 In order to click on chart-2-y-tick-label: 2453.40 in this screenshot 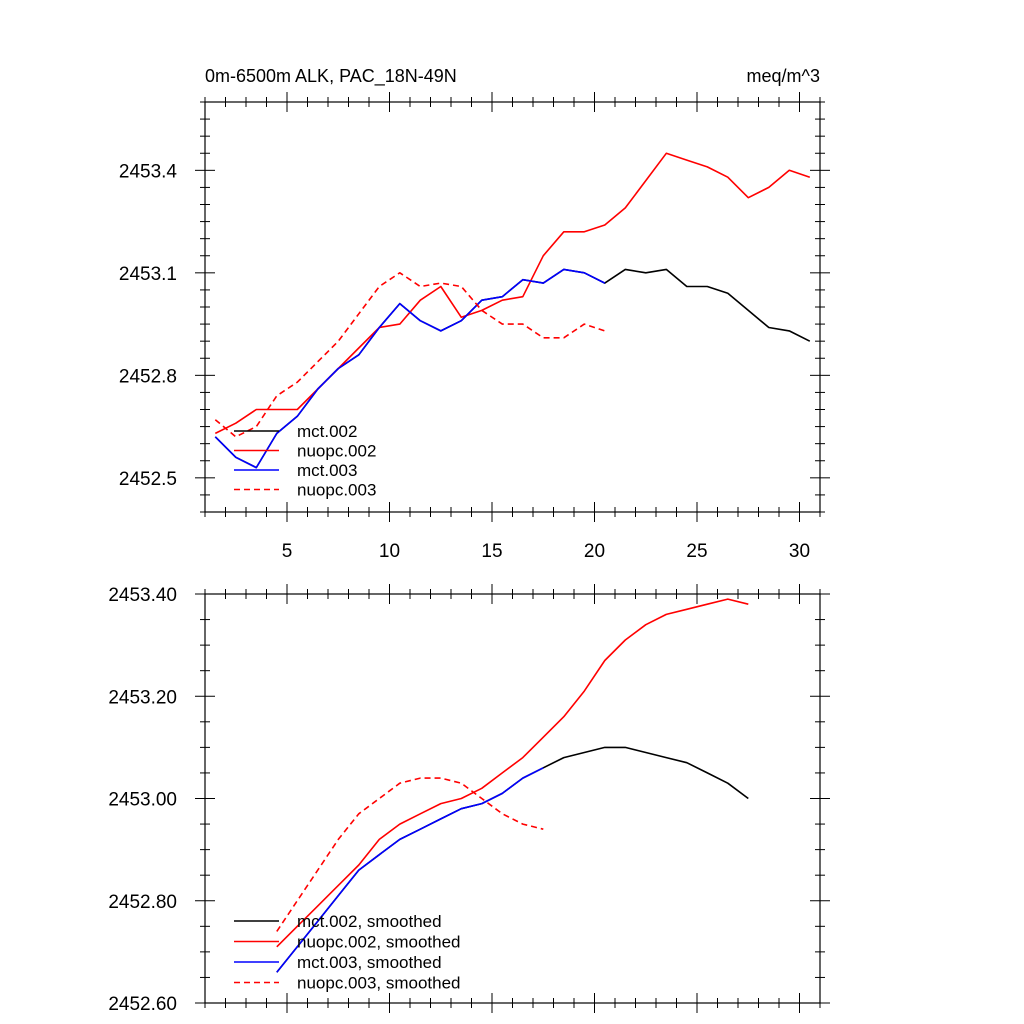, I will do `click(142, 595)`.